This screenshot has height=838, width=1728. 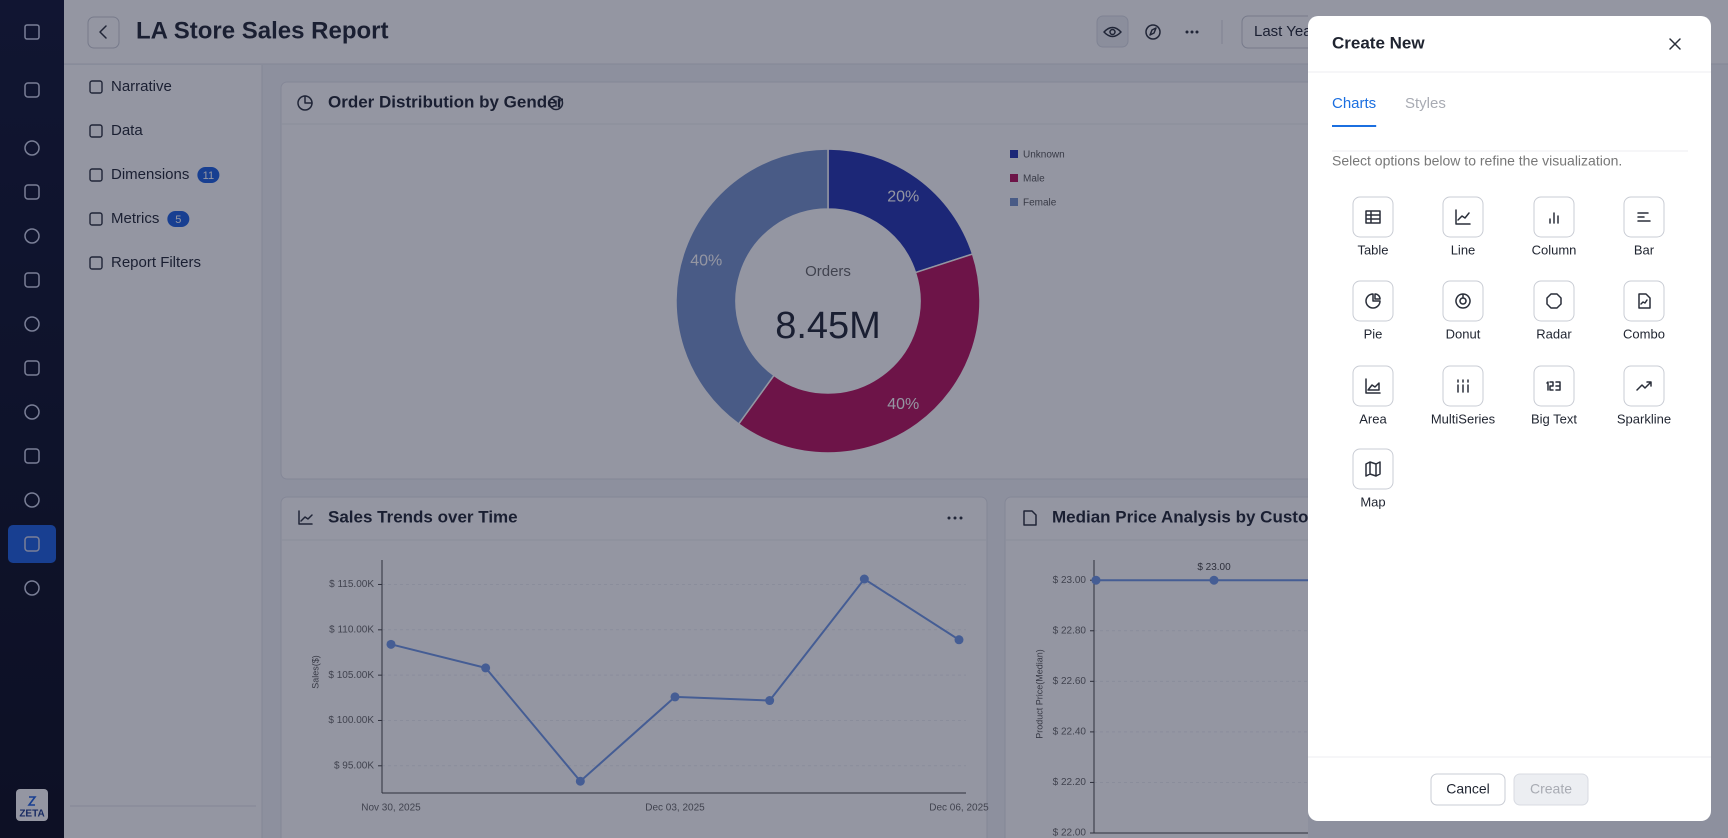 I want to click on y-tick-label: $ 100.00K, so click(x=351, y=720).